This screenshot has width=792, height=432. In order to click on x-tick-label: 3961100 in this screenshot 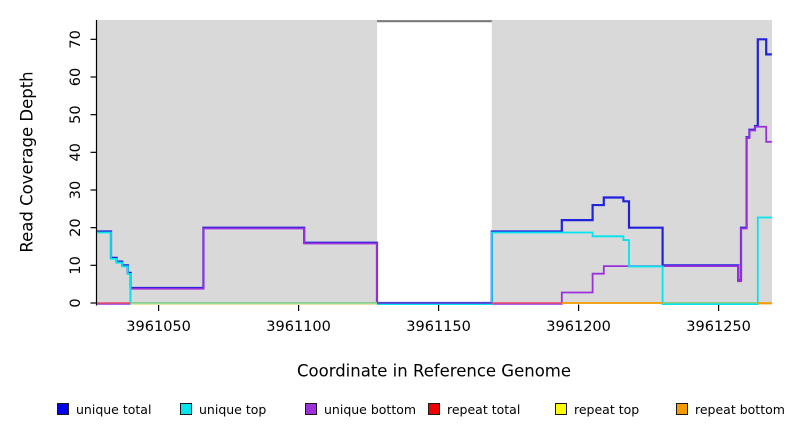, I will do `click(298, 327)`.